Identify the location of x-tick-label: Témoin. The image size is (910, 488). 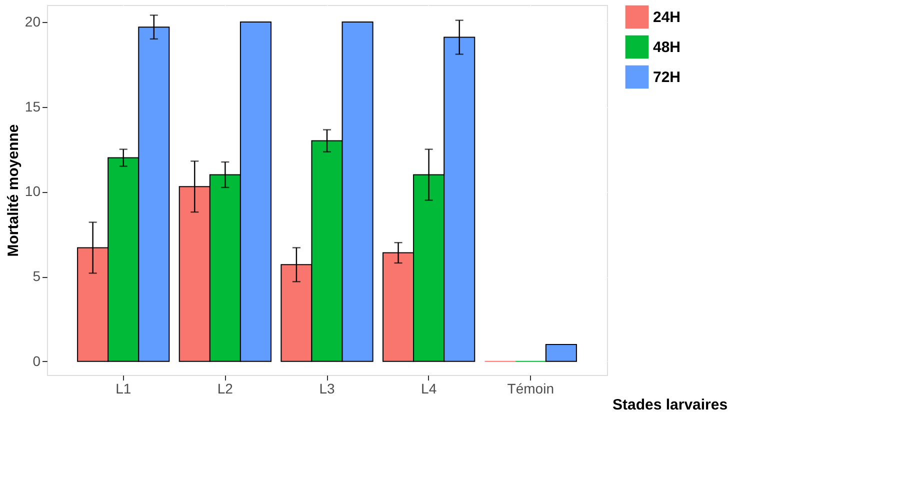
(530, 388).